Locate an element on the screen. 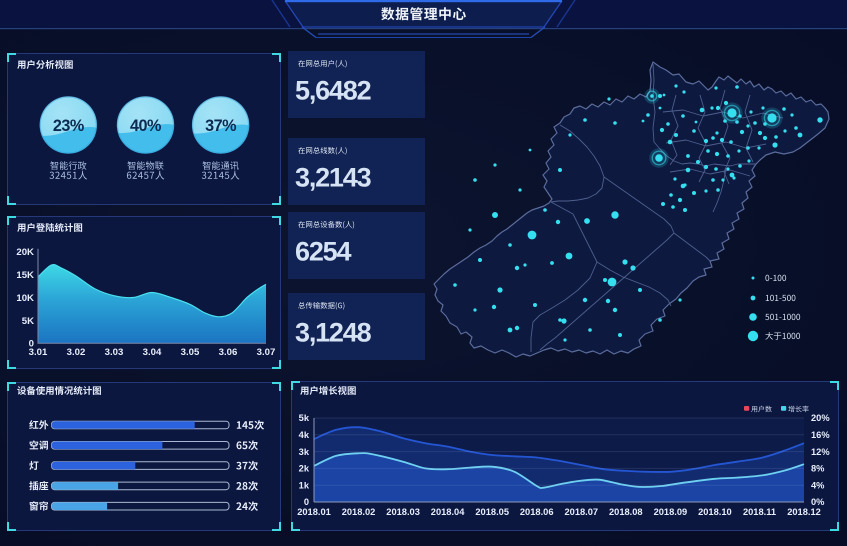 The height and width of the screenshot is (546, 847). svg-text: 2018.07 is located at coordinates (581, 512).